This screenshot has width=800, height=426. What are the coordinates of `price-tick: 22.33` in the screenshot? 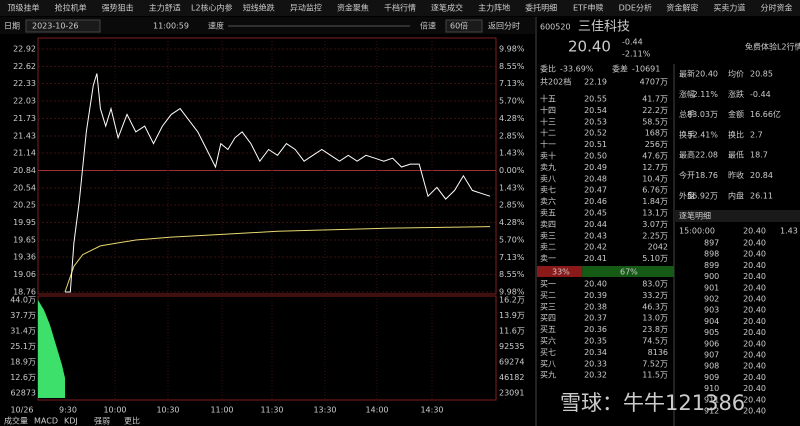 It's located at (24, 83).